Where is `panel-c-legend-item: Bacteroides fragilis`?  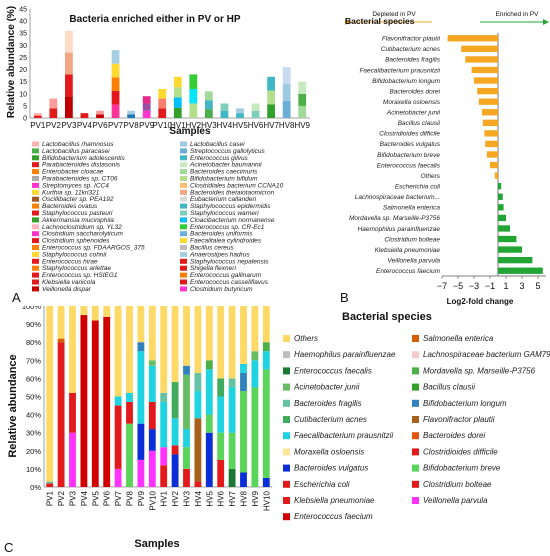
panel-c-legend-item: Bacteroides fragilis is located at coordinates (328, 403).